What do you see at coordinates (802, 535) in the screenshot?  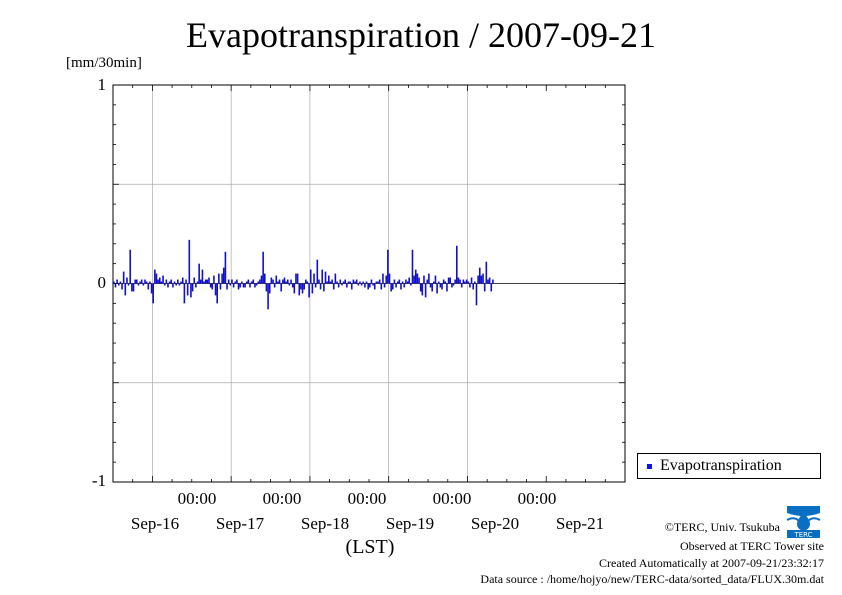 I see `terc-logo-text: TERC` at bounding box center [802, 535].